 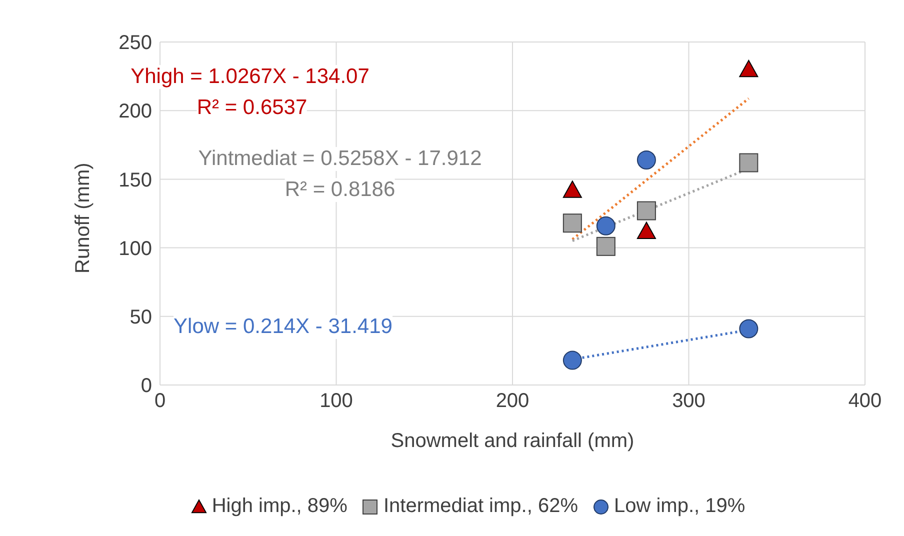 What do you see at coordinates (135, 249) in the screenshot?
I see `y-tick-label: 100` at bounding box center [135, 249].